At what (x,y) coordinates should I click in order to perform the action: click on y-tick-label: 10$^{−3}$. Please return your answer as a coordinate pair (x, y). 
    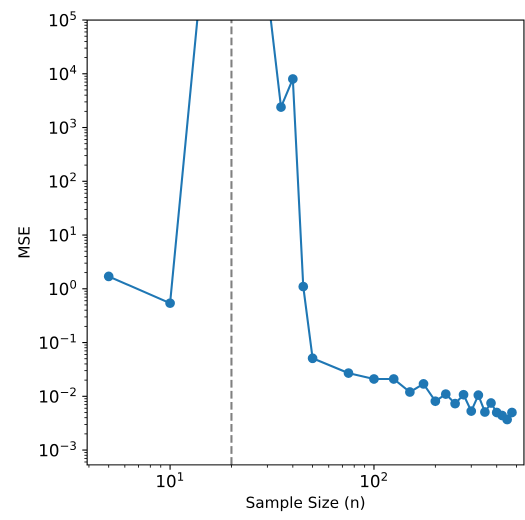
    Looking at the image, I should click on (58, 448).